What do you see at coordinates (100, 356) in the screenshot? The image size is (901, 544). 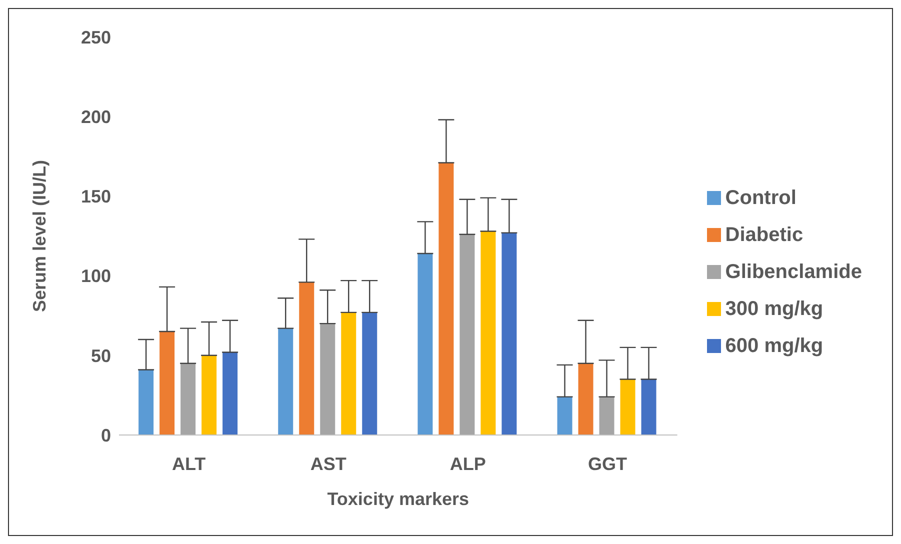 I see `y-tick-label: 50` at bounding box center [100, 356].